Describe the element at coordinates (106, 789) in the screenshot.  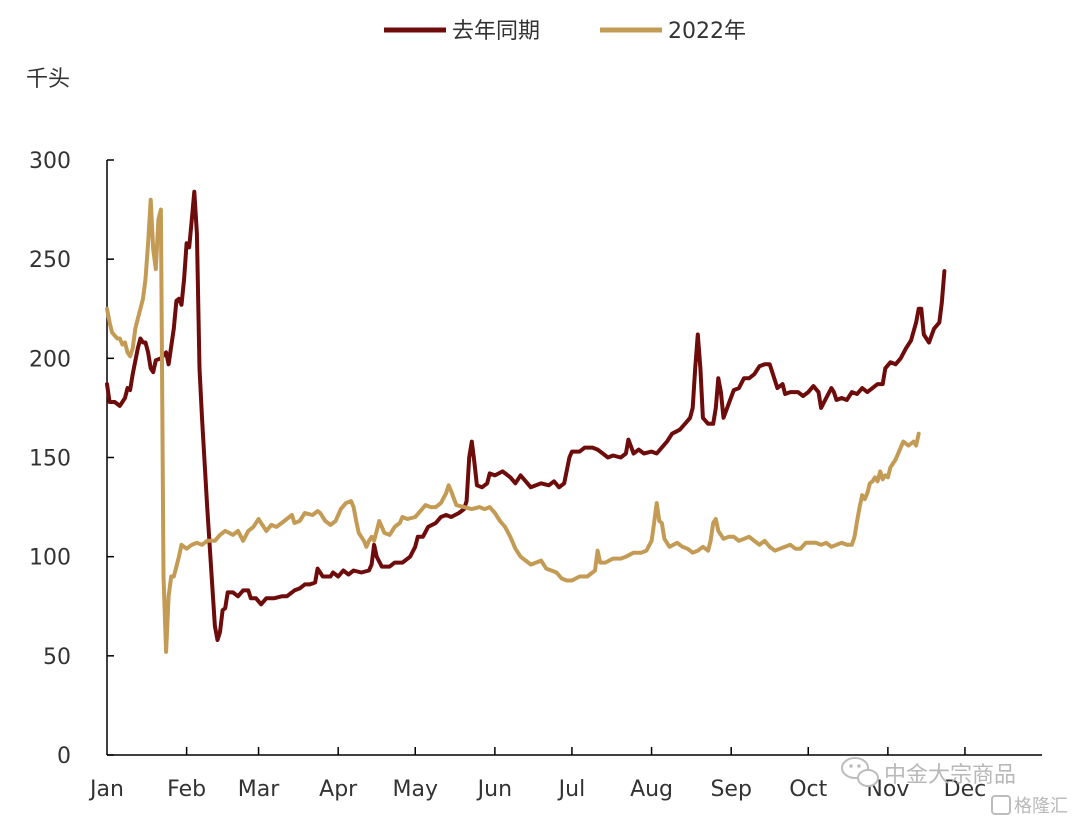
I see `x-tick-label: Jan` at that location.